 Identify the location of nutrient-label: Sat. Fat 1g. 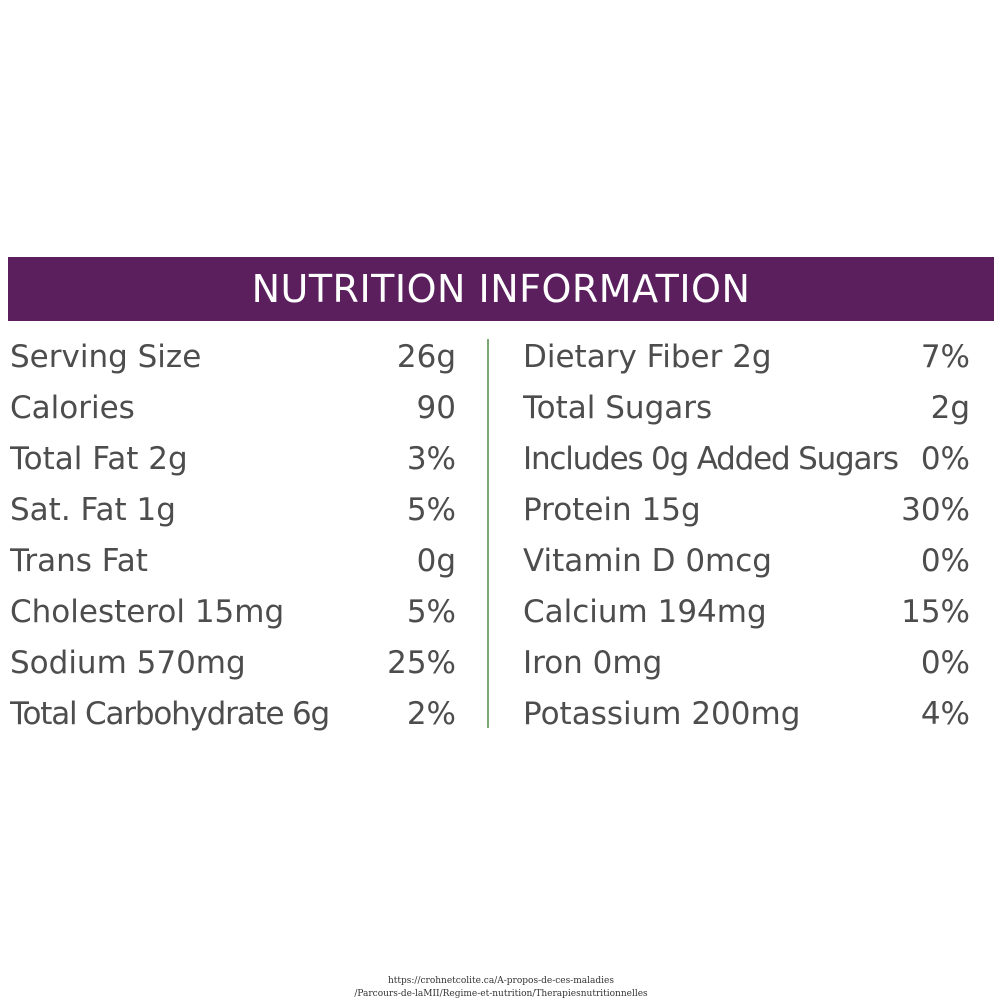
(93, 509).